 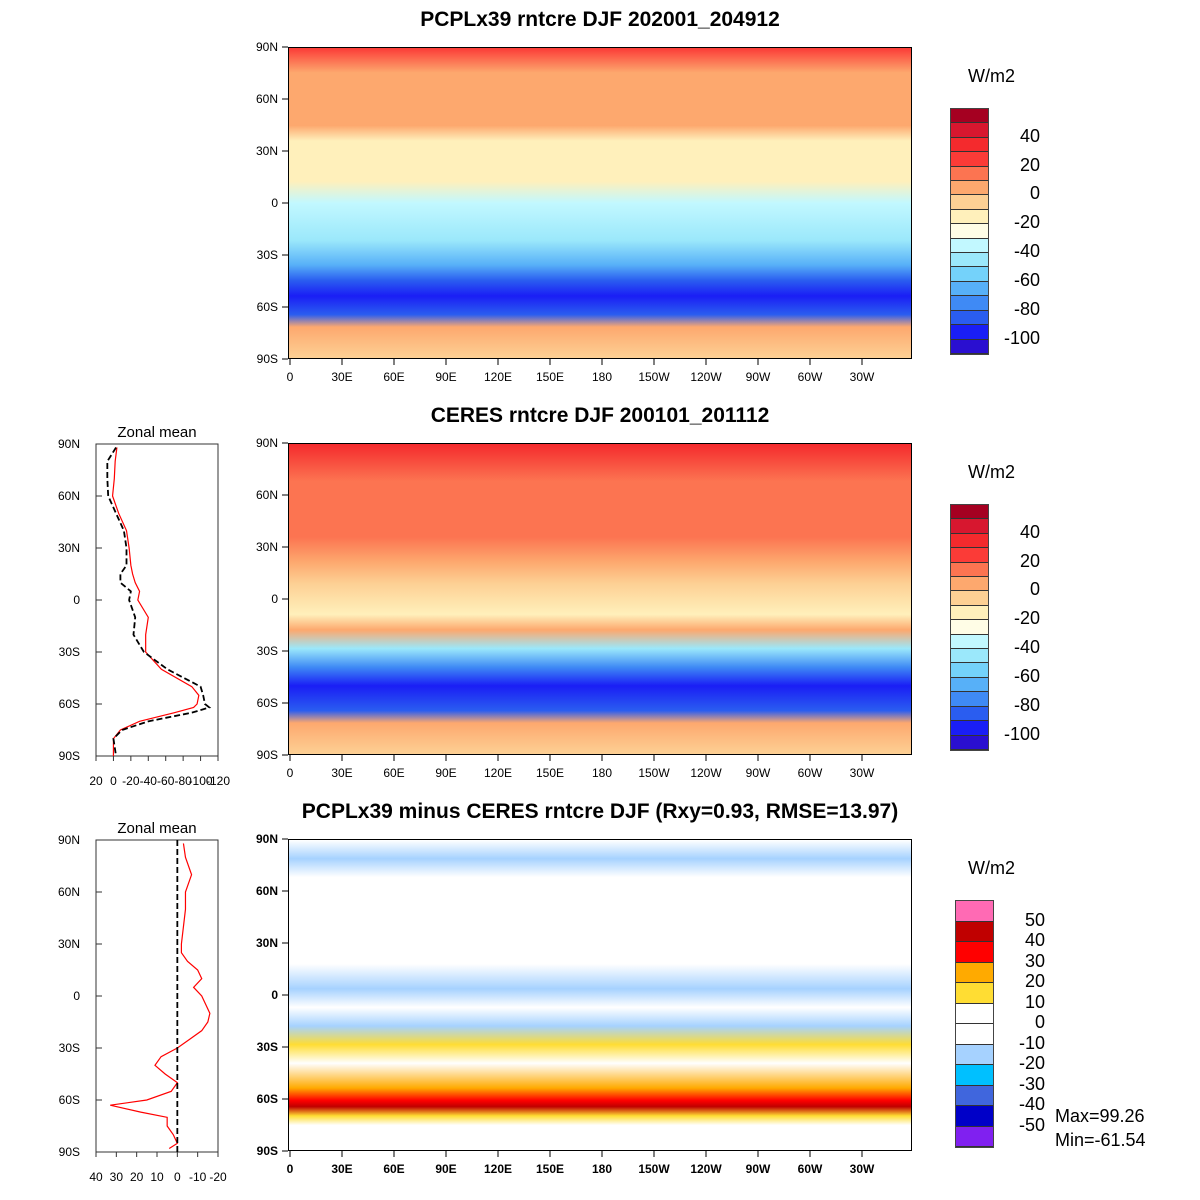 I want to click on zonal-xtick-label: -20, so click(x=131, y=781).